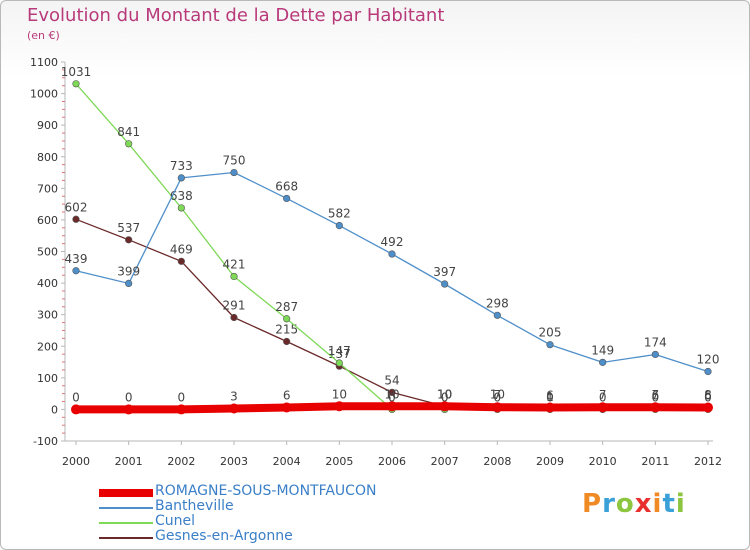 Image resolution: width=750 pixels, height=550 pixels. Describe the element at coordinates (76, 72) in the screenshot. I see `data-label: 1031` at that location.